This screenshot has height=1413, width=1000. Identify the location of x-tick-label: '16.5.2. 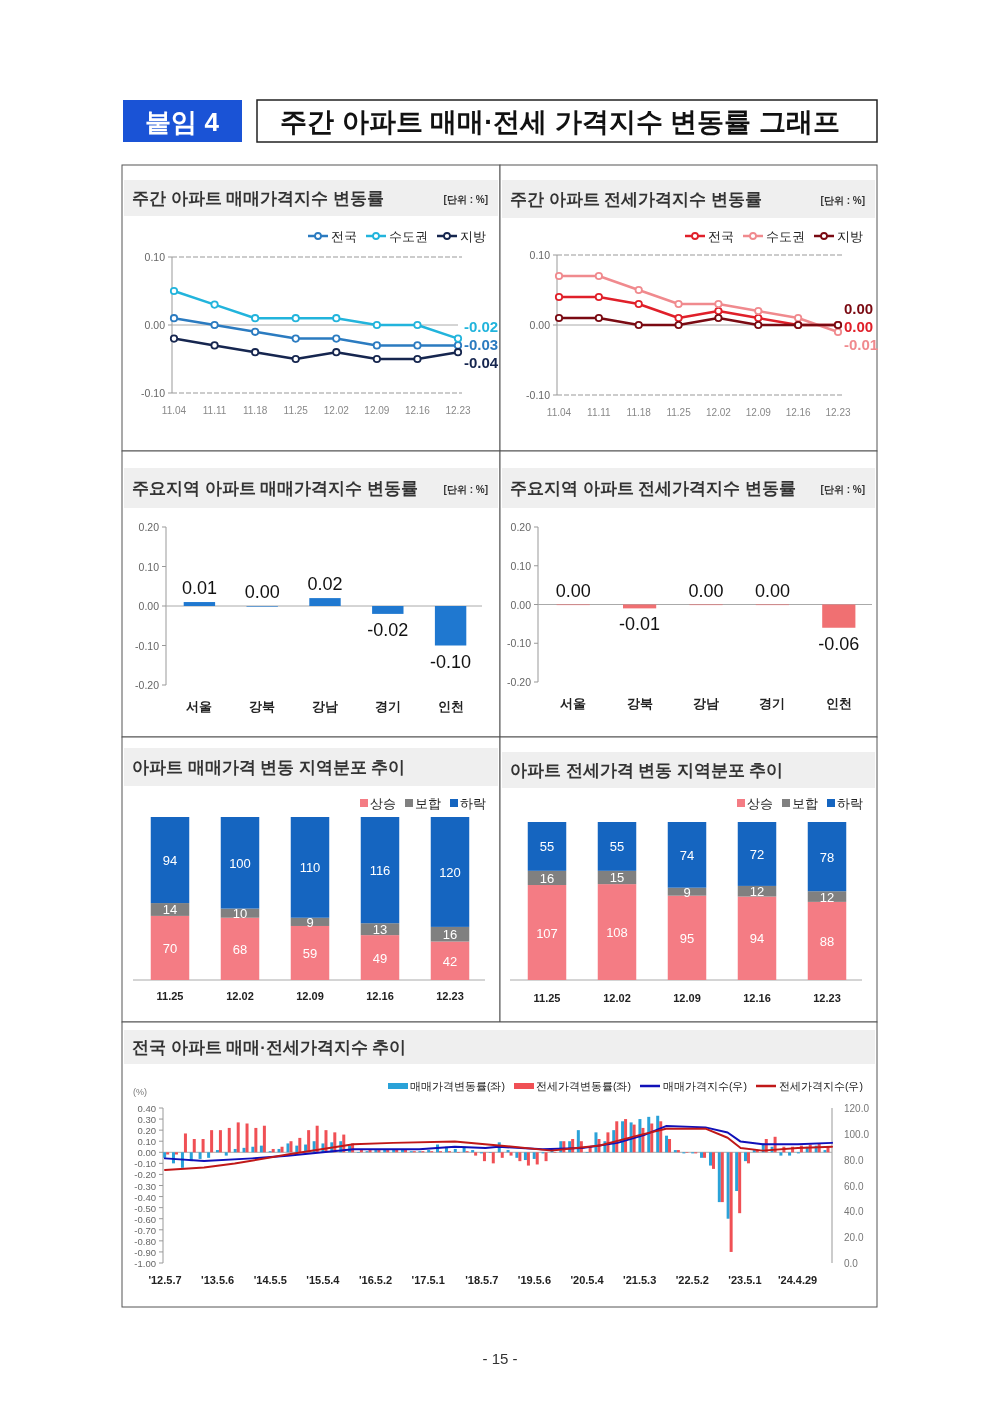
(375, 1280).